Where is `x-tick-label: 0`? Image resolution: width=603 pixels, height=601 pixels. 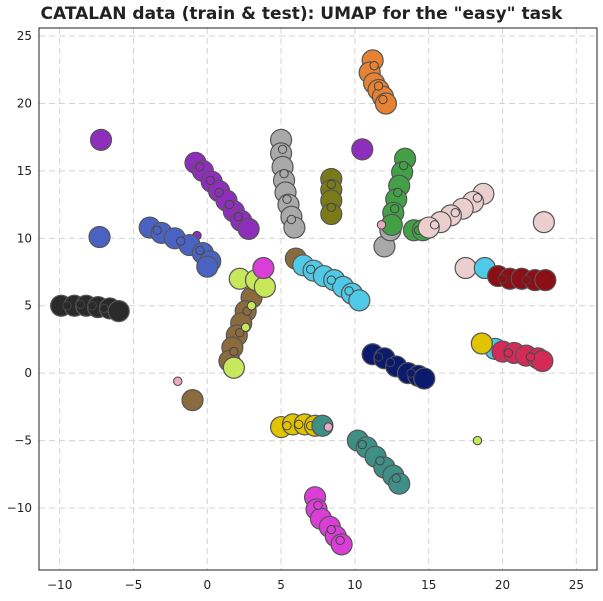 x-tick-label: 0 is located at coordinates (207, 585).